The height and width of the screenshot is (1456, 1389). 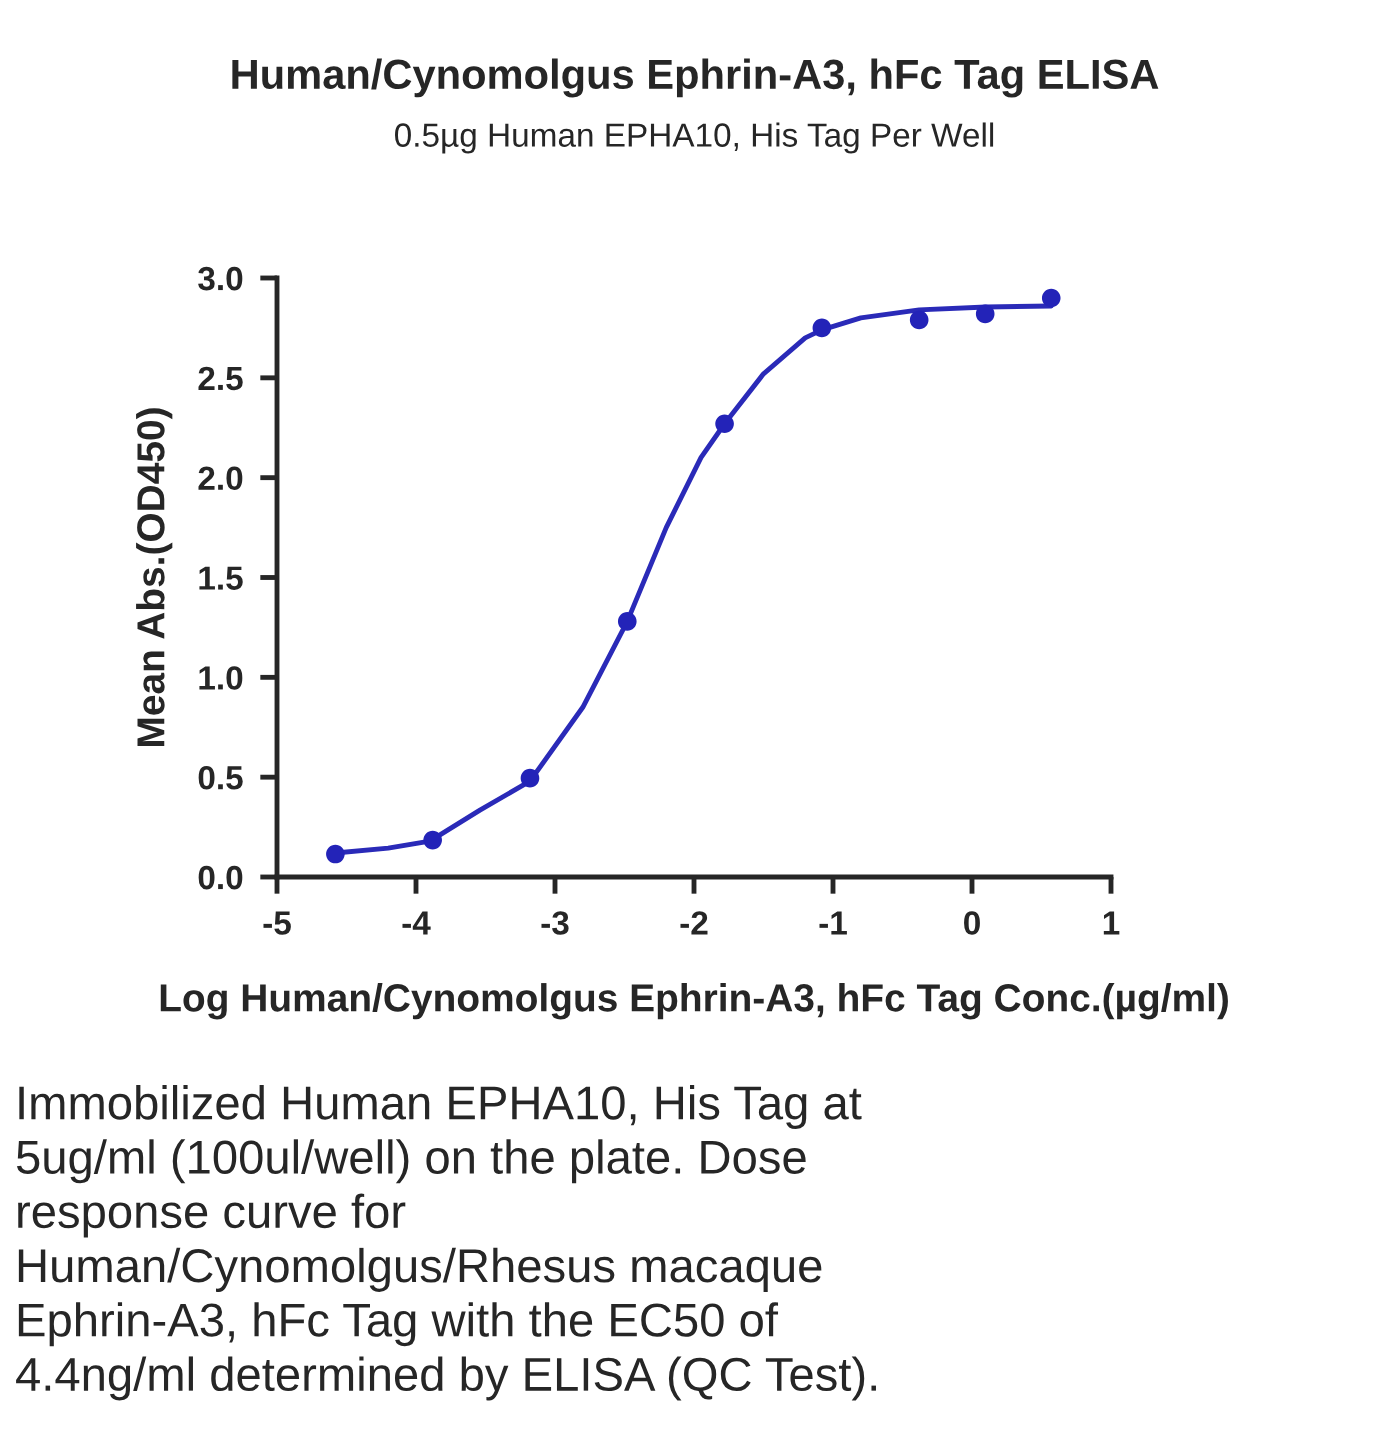 What do you see at coordinates (221, 578) in the screenshot?
I see `y-tick-label: 1.5` at bounding box center [221, 578].